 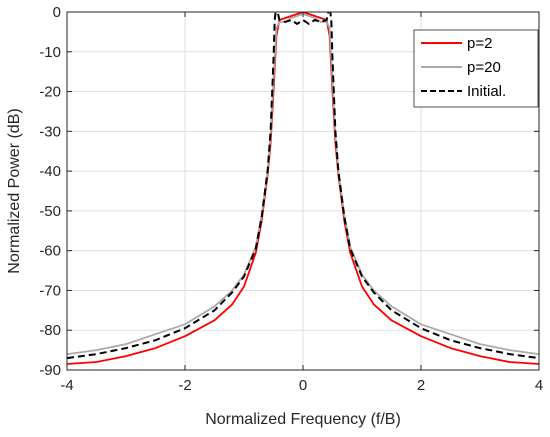 I want to click on y-tick-labels: 0 -10 -20 -30 -40 -50 -60 -70 -80 -90, so click(x=50, y=191).